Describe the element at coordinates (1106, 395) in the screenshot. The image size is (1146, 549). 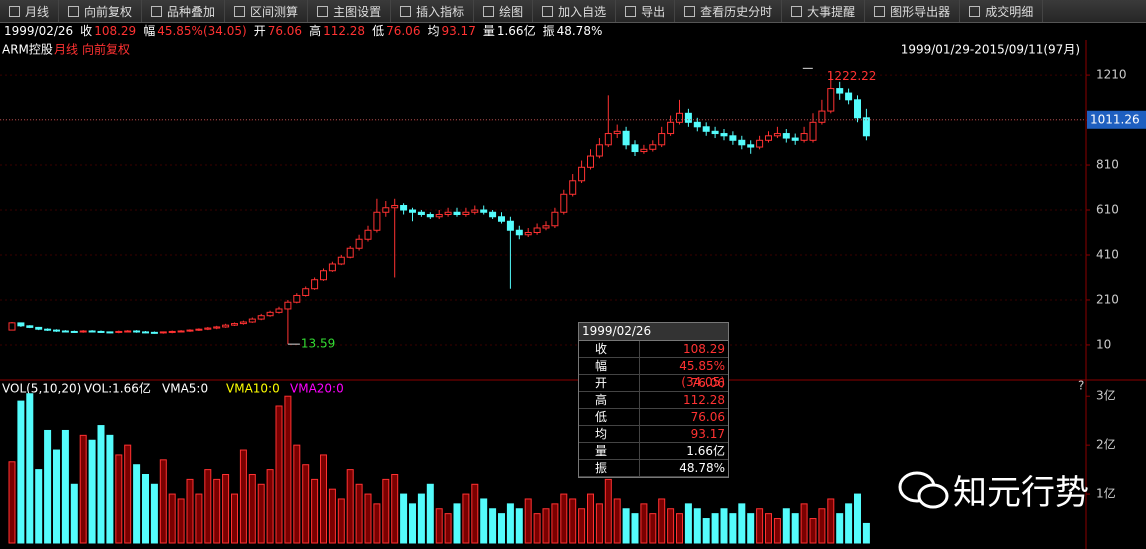
I see `y-tick-label: 3亿` at that location.